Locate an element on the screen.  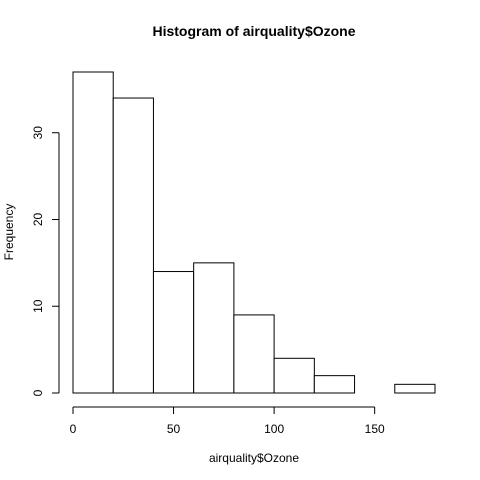
y-axis-label: Frequency is located at coordinates (9, 232).